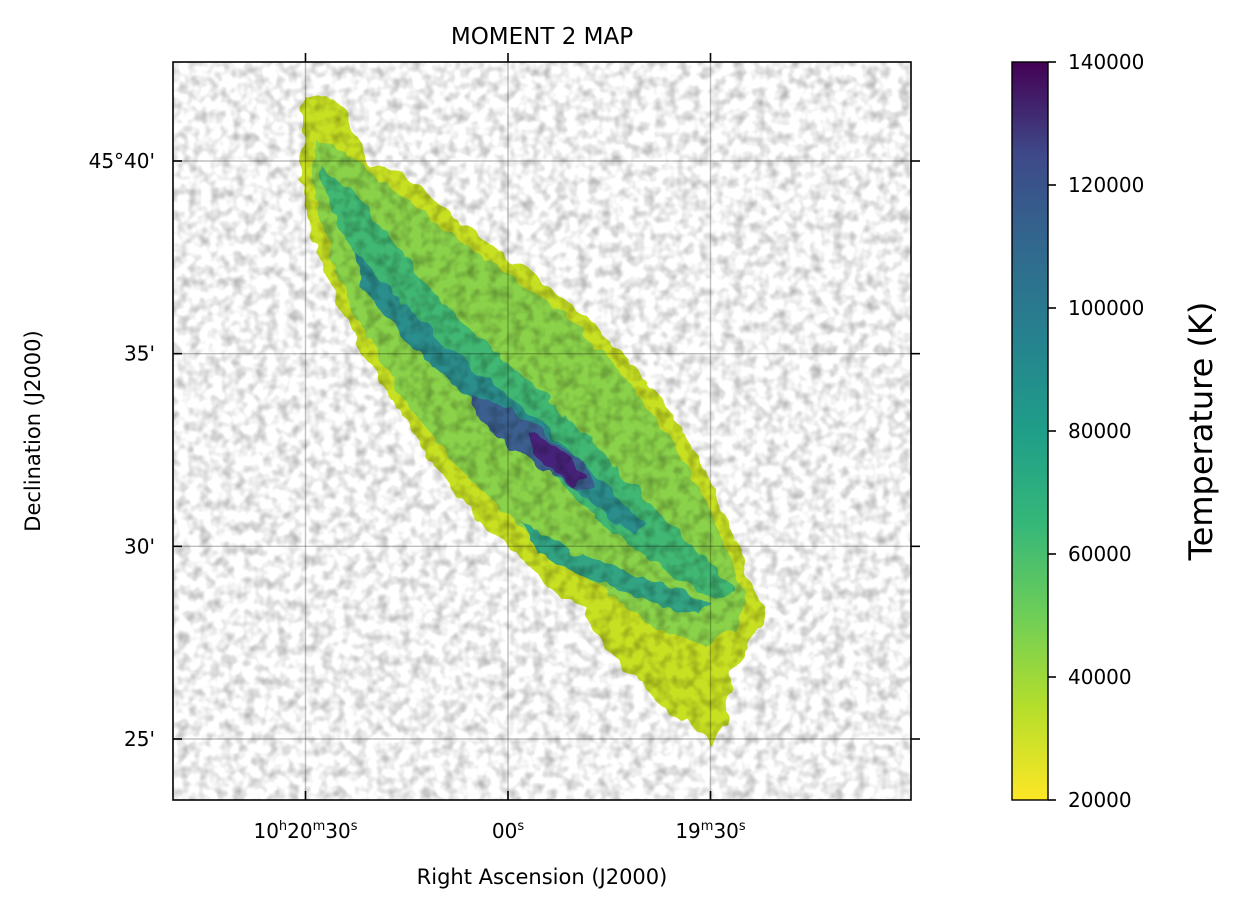 The width and height of the screenshot is (1247, 910). Describe the element at coordinates (1030, 431) in the screenshot. I see `colorbar` at that location.